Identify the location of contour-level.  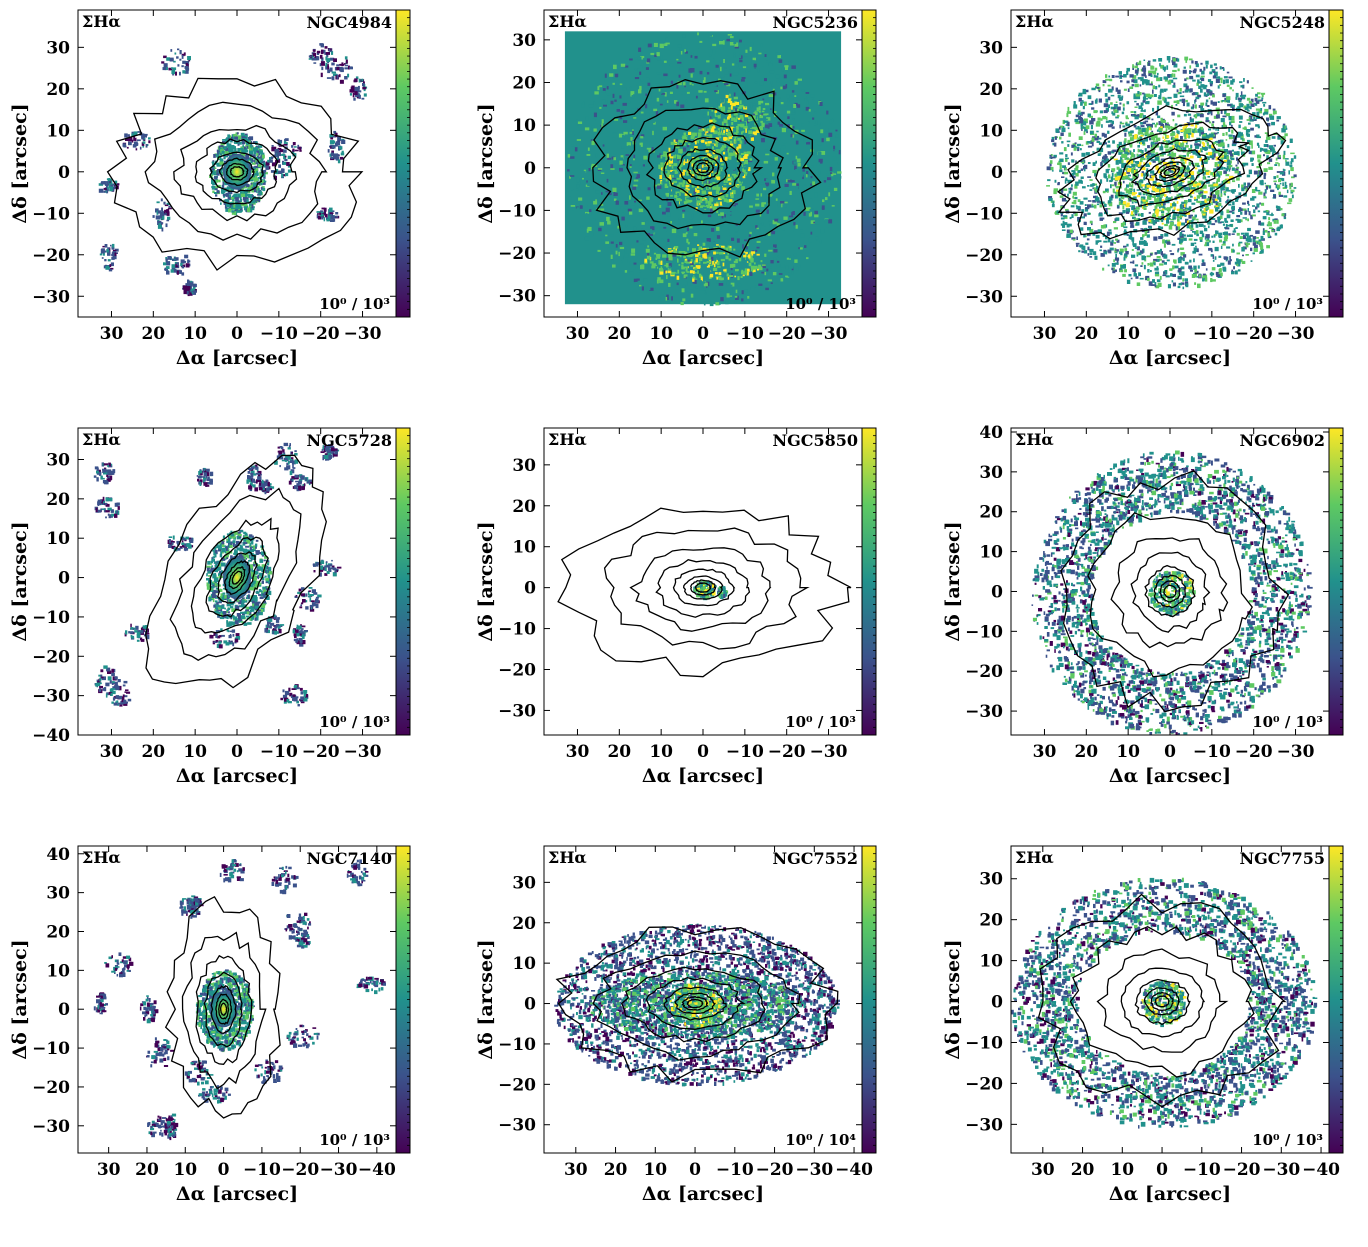
(236, 172).